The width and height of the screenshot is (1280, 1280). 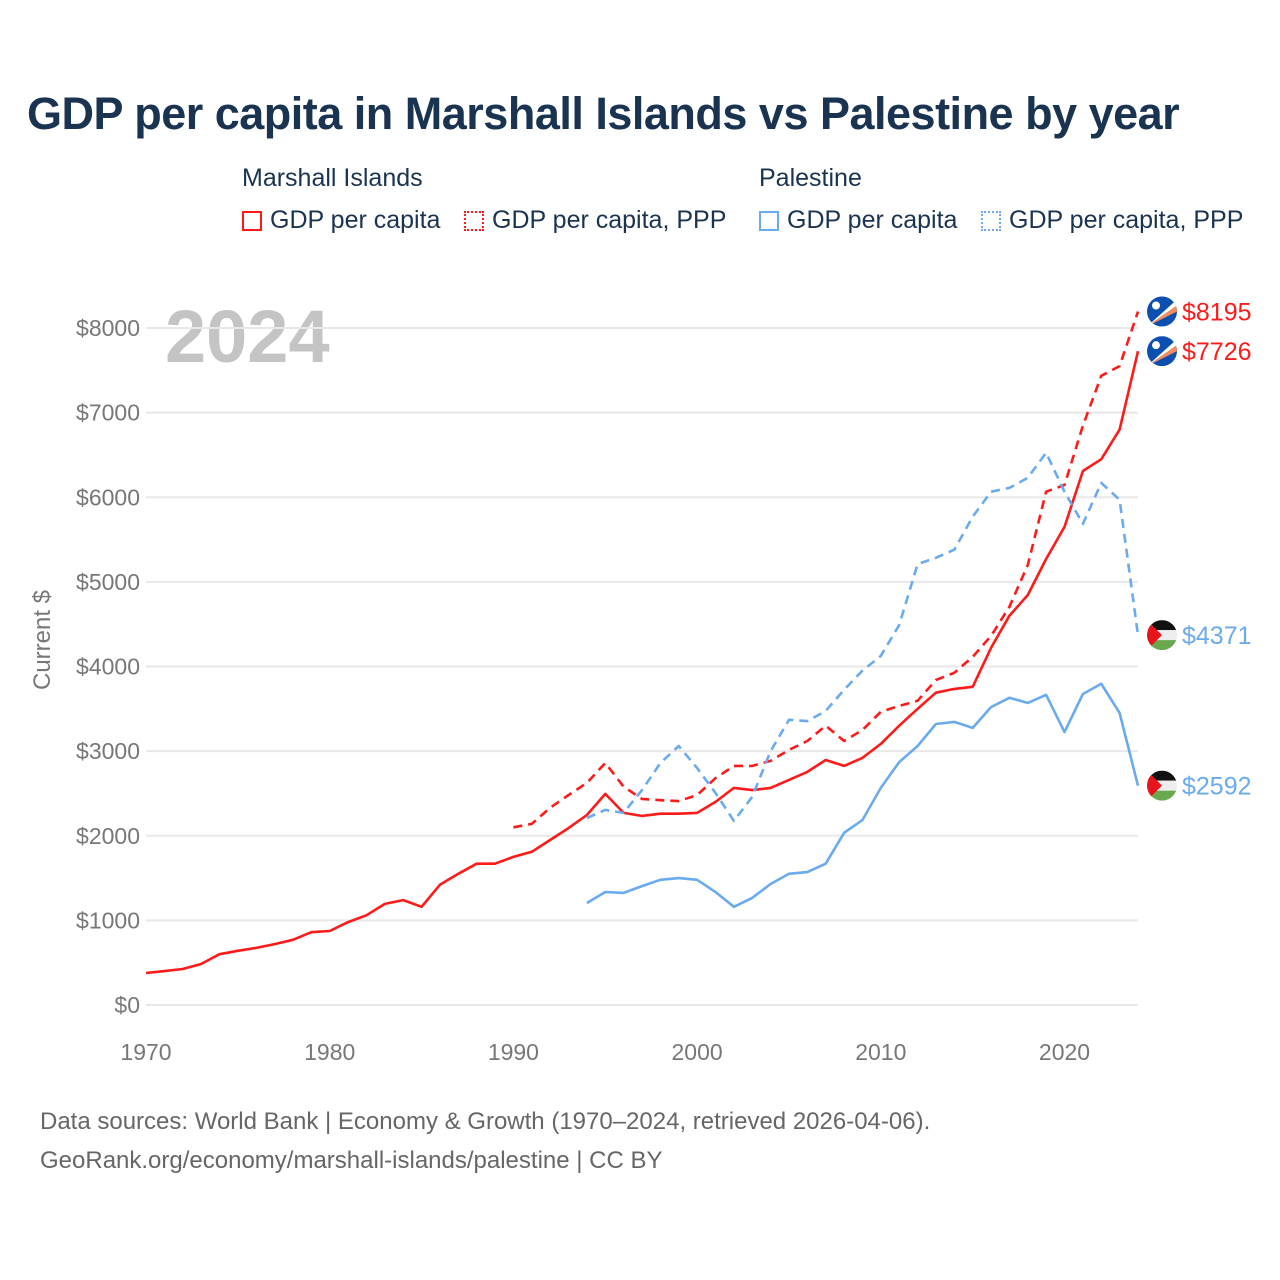 I want to click on x-tick-label: 1990, so click(x=513, y=1052).